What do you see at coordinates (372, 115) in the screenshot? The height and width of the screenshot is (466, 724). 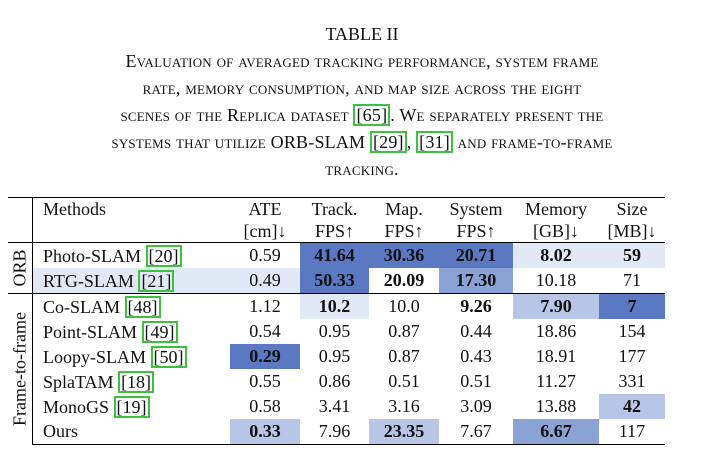 I see `citation-link: [65]` at bounding box center [372, 115].